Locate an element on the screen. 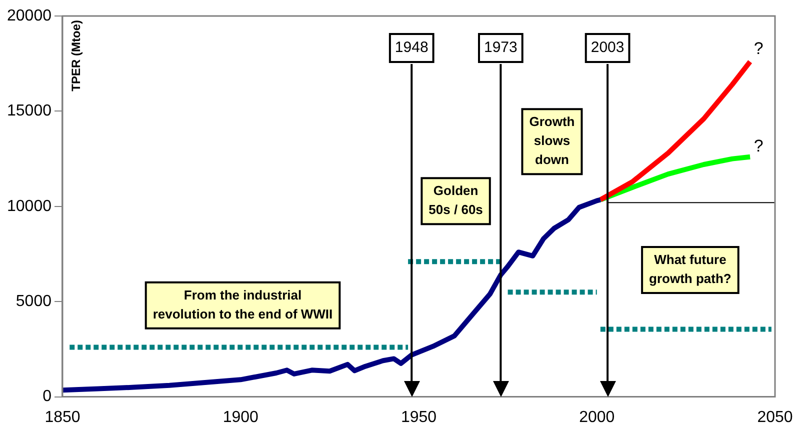 The height and width of the screenshot is (434, 799). y-tick-label: 10000 is located at coordinates (29, 206).